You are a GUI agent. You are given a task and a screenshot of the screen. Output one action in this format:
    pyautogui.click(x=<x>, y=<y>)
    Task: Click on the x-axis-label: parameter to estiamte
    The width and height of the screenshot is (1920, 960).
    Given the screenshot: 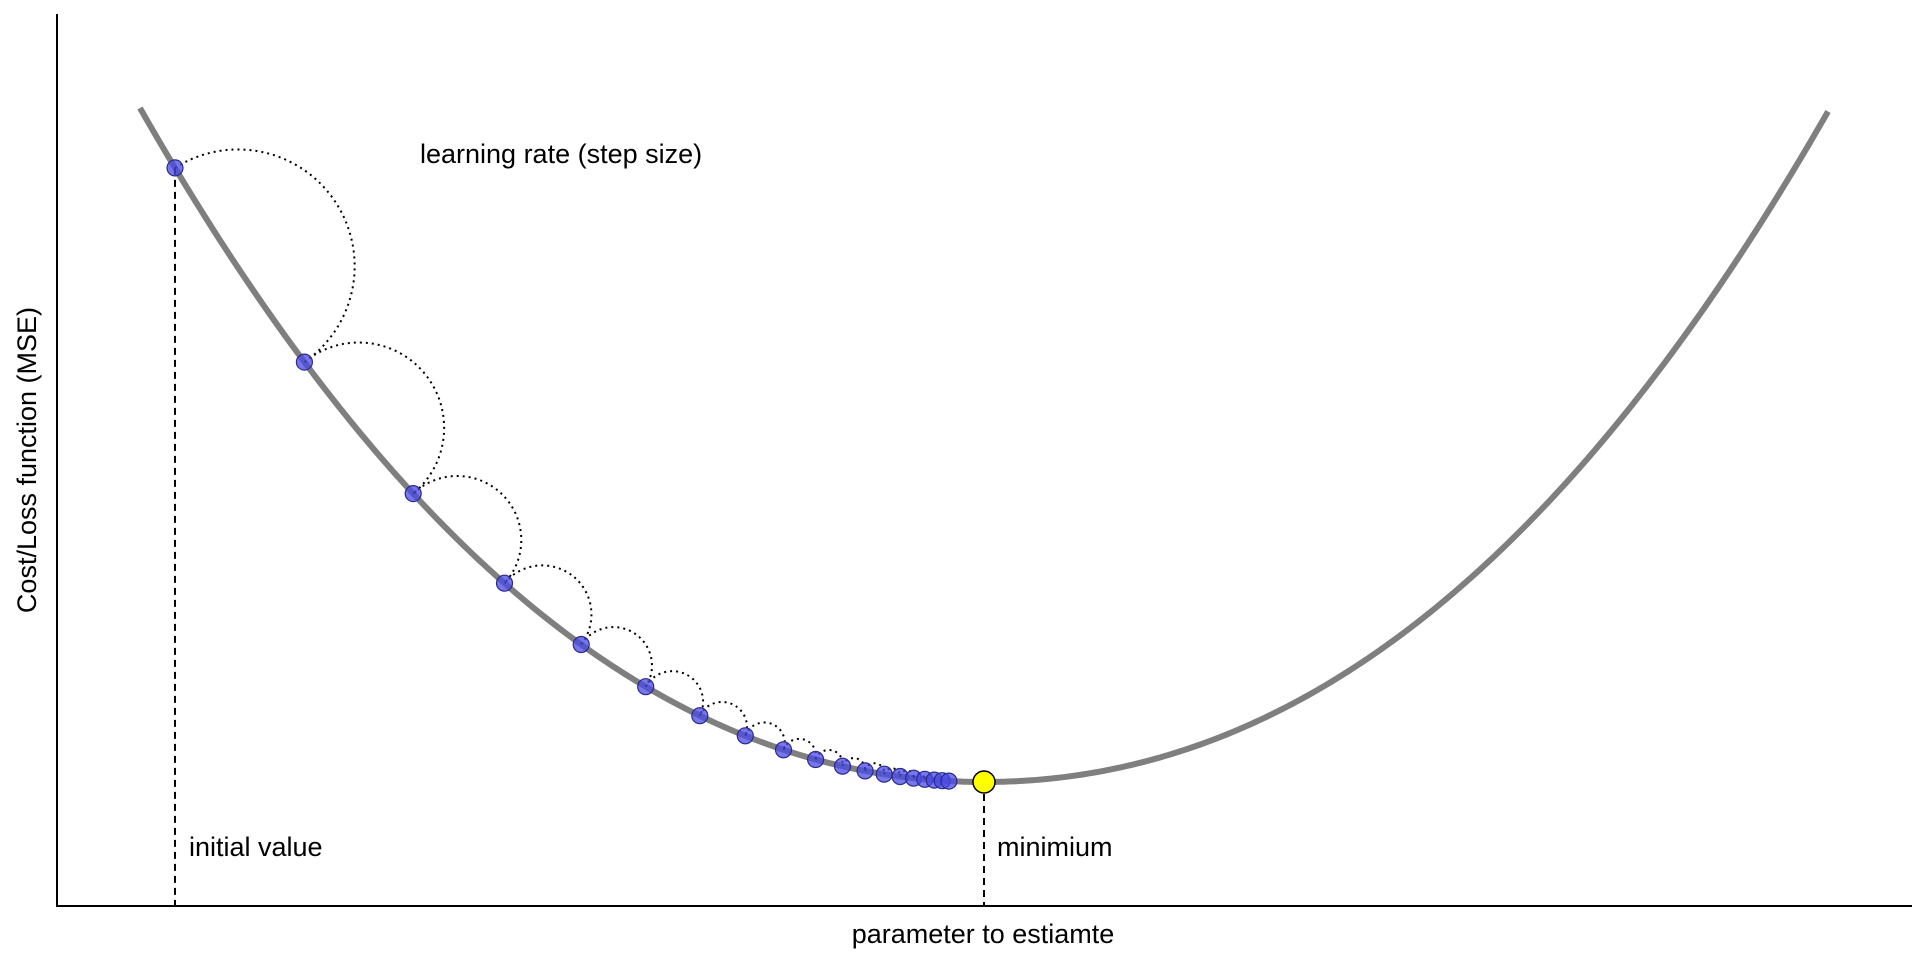 What is the action you would take?
    pyautogui.click(x=983, y=934)
    